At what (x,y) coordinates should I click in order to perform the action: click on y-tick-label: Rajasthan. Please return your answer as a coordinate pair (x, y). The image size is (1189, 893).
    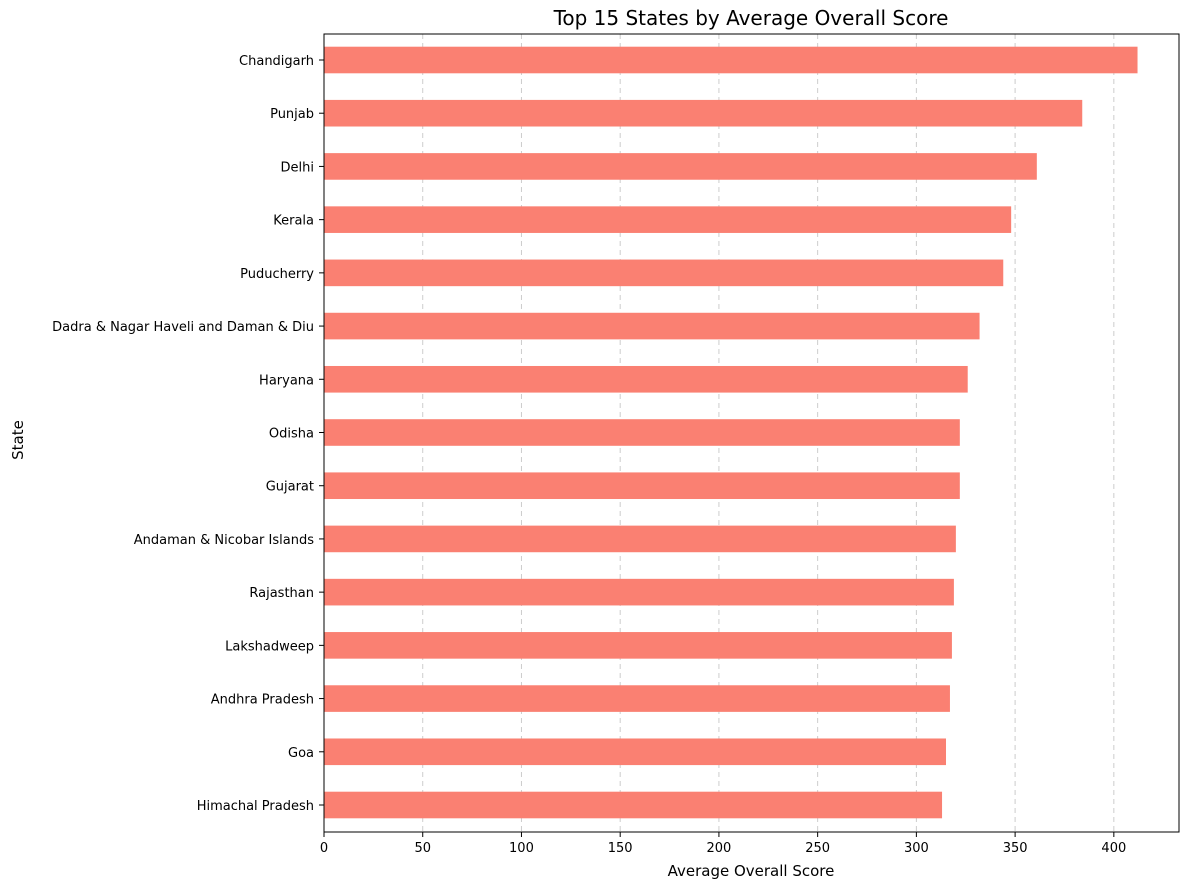
    Looking at the image, I should click on (281, 593).